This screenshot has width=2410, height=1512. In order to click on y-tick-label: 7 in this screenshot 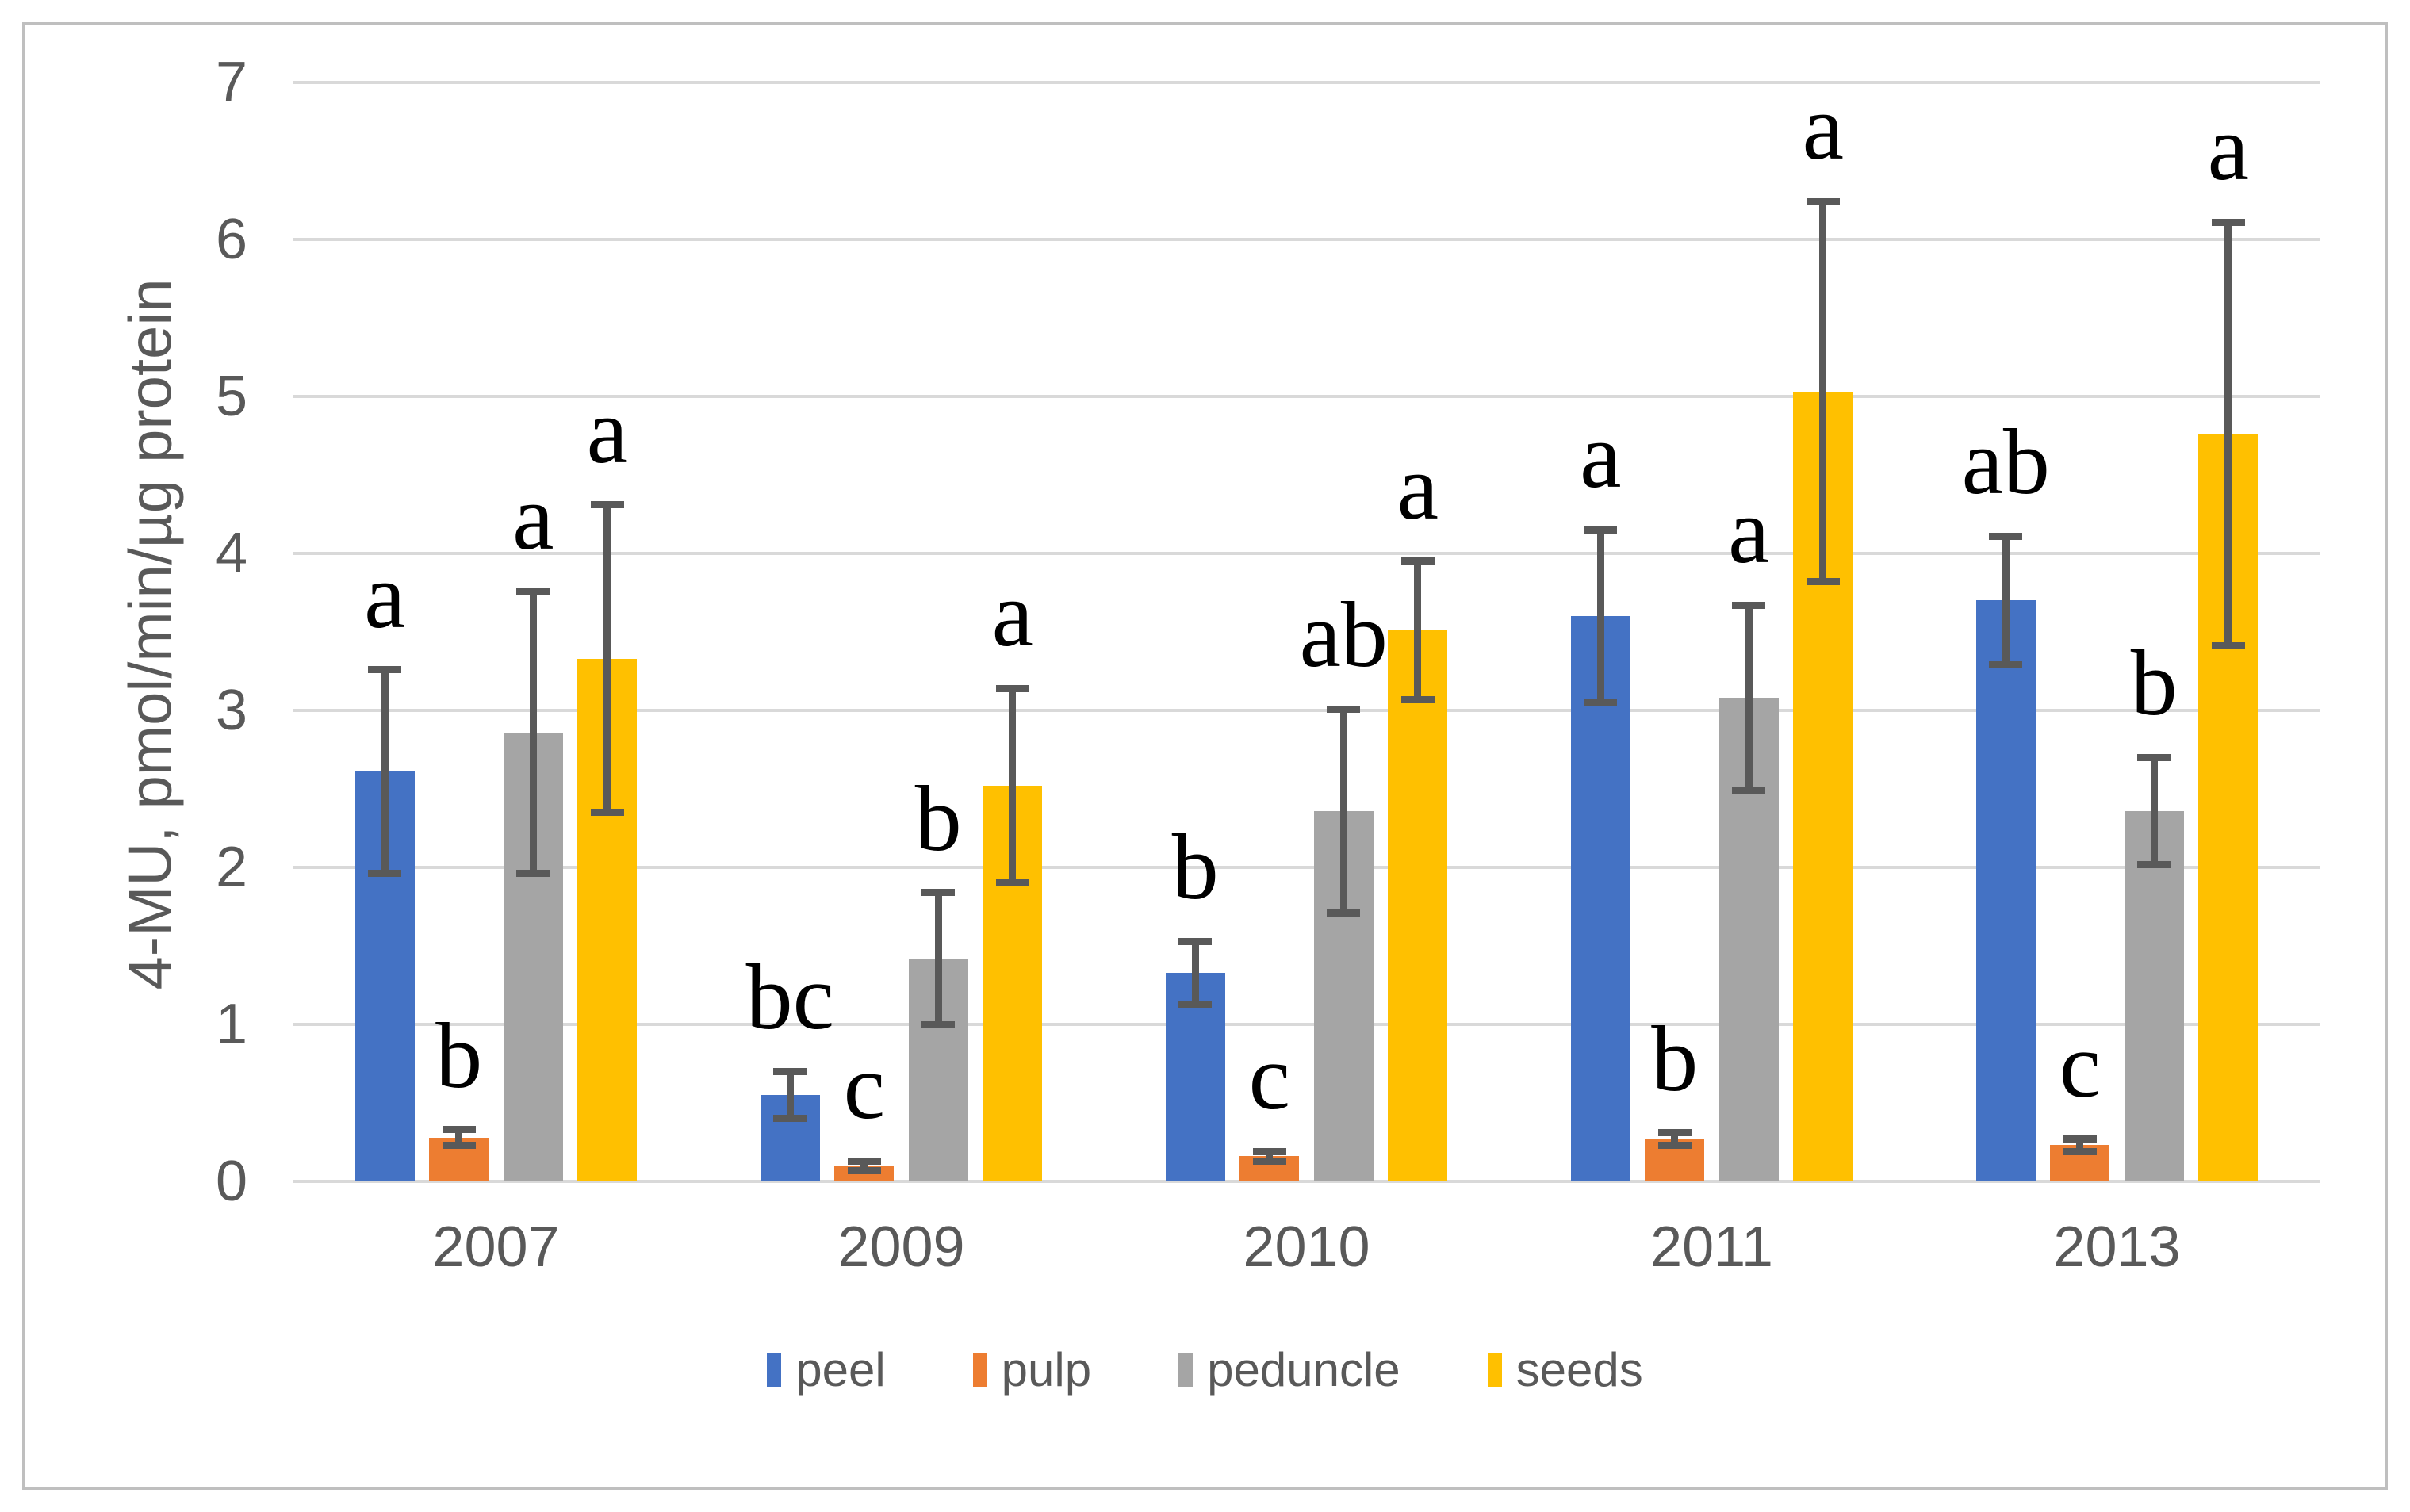, I will do `click(231, 82)`.